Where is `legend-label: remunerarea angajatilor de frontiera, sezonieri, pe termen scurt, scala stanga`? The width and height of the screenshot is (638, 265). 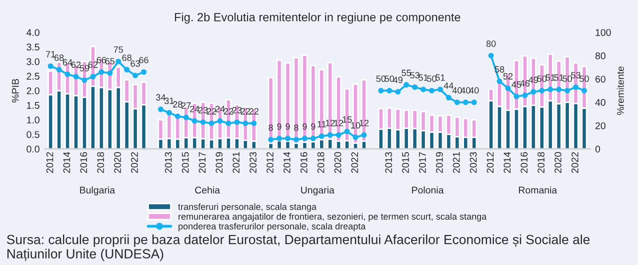
legend-label: remunerarea angajatilor de frontiera, sezonieri, pe termen scurt, scala stanga is located at coordinates (332, 217).